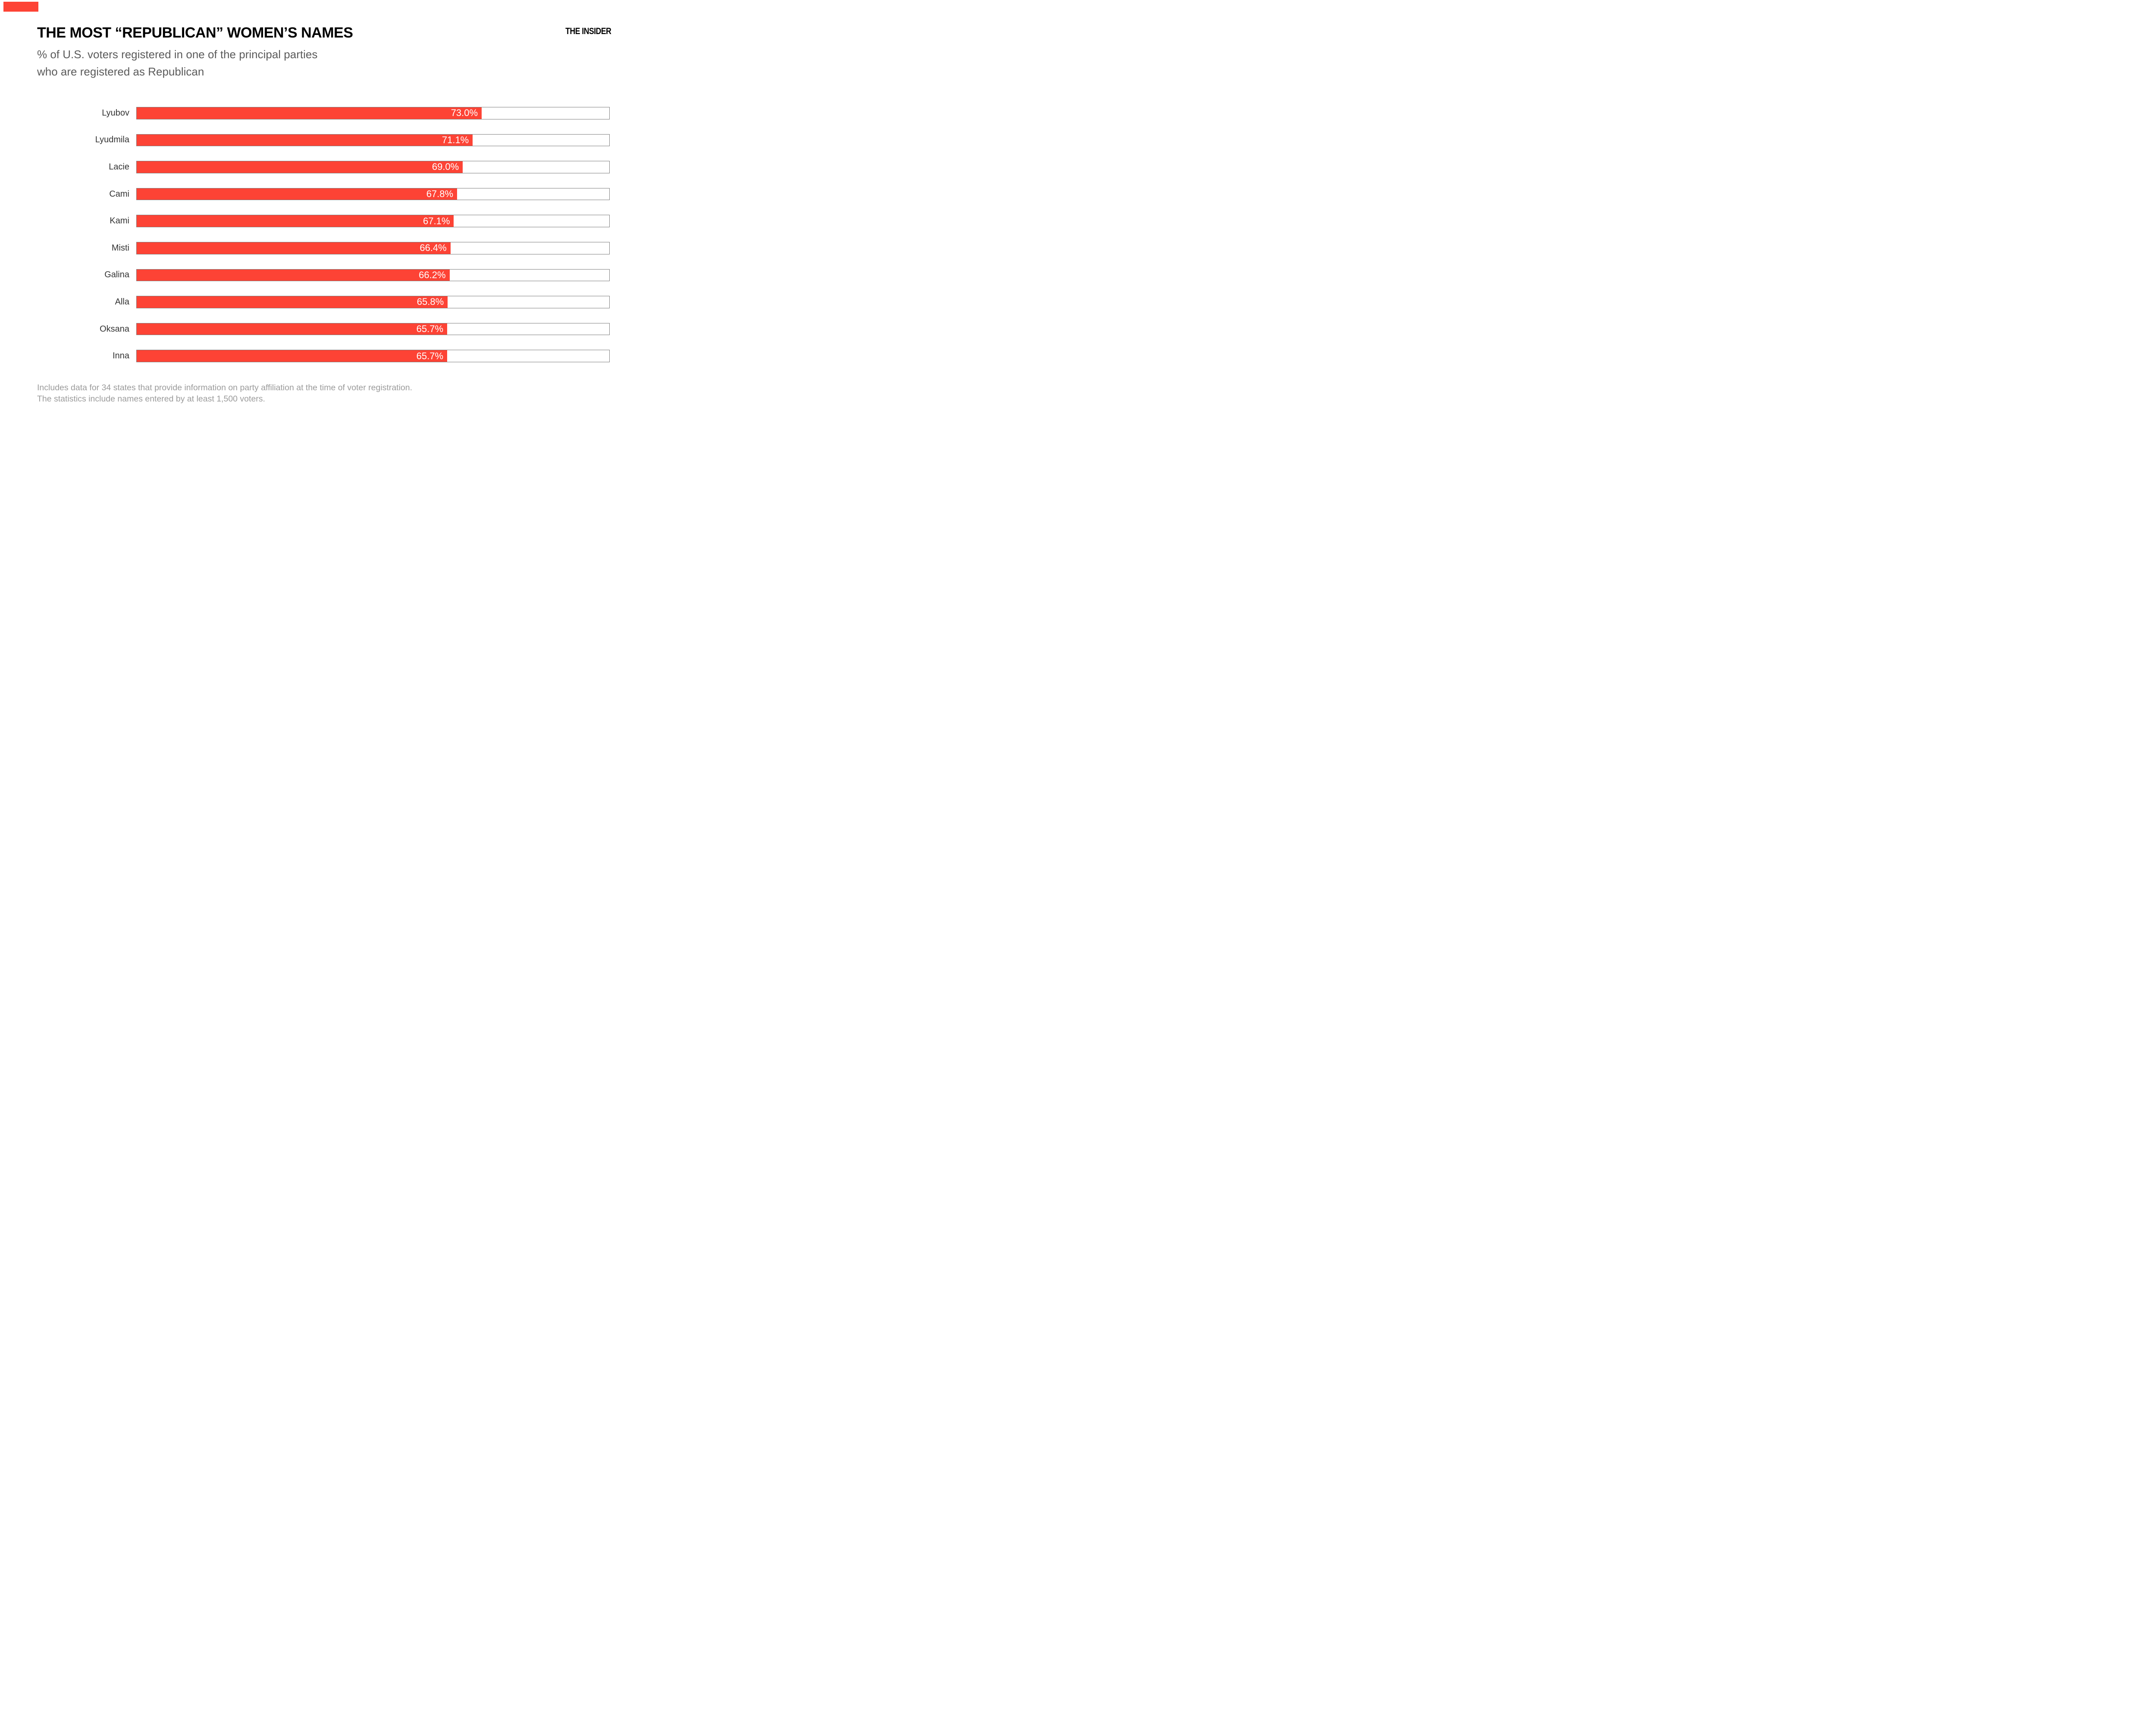  What do you see at coordinates (436, 221) in the screenshot?
I see `bar-value-label: 67.1%` at bounding box center [436, 221].